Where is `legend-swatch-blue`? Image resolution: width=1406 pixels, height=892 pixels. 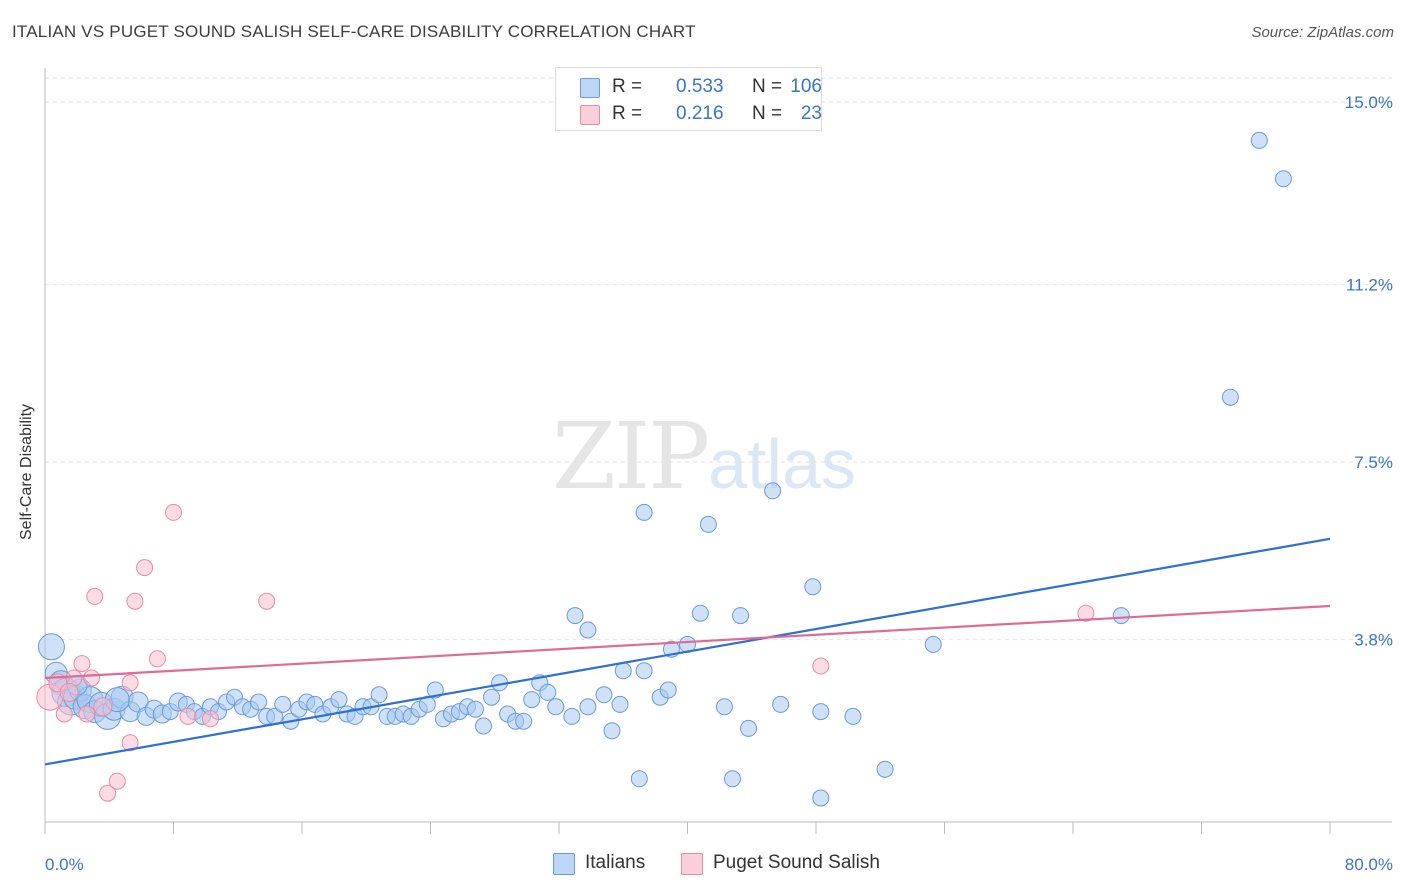 legend-swatch-blue is located at coordinates (590, 88).